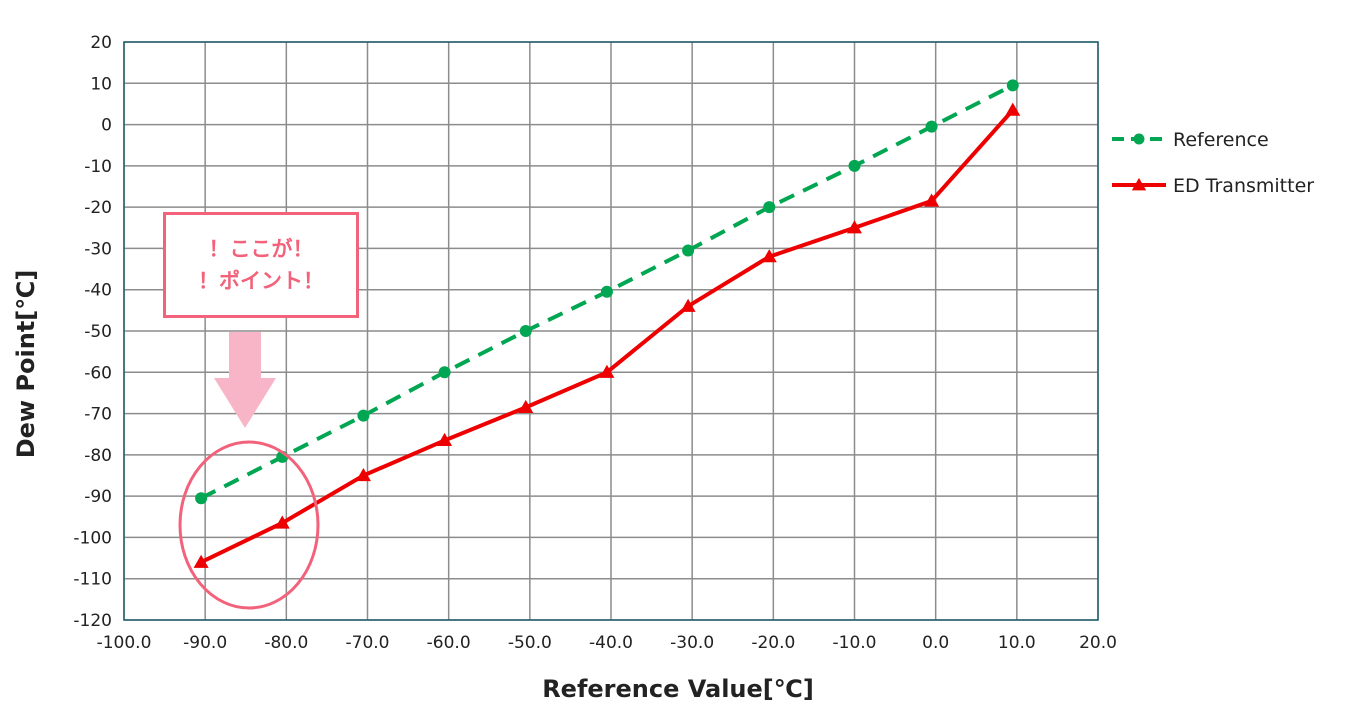 This screenshot has height=715, width=1359. What do you see at coordinates (368, 643) in the screenshot?
I see `x-tick-label: -70.0` at bounding box center [368, 643].